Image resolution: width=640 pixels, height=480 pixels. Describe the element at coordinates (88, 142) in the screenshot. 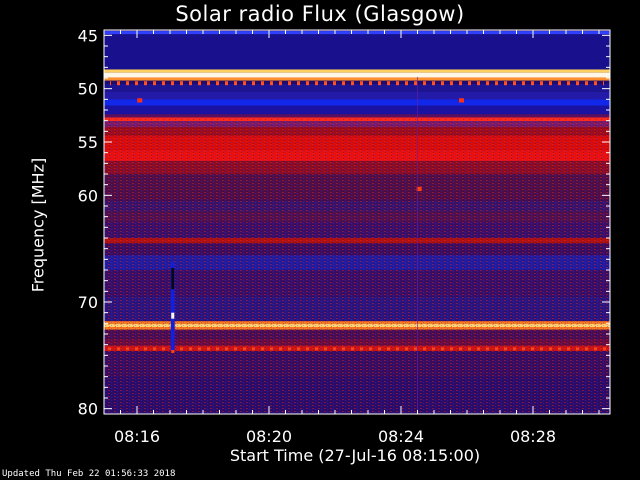

I see `y-tick-label: 55` at that location.